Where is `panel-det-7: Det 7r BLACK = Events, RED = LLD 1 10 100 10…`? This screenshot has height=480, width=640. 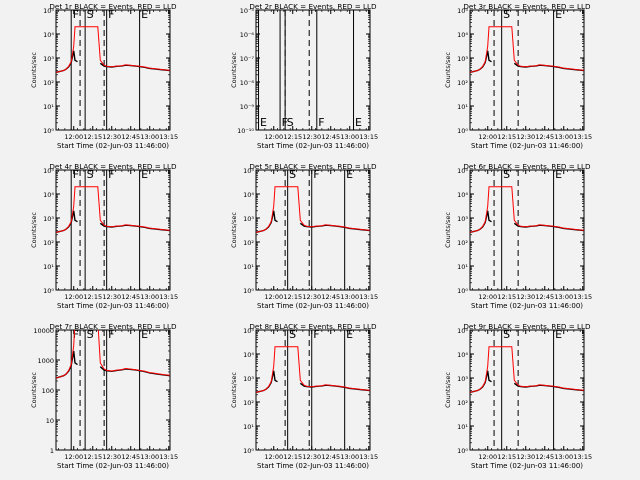
panel-det-7: Det 7r BLACK = Events, RED = LLD 1 10 100 10… is located at coordinates (104, 396).